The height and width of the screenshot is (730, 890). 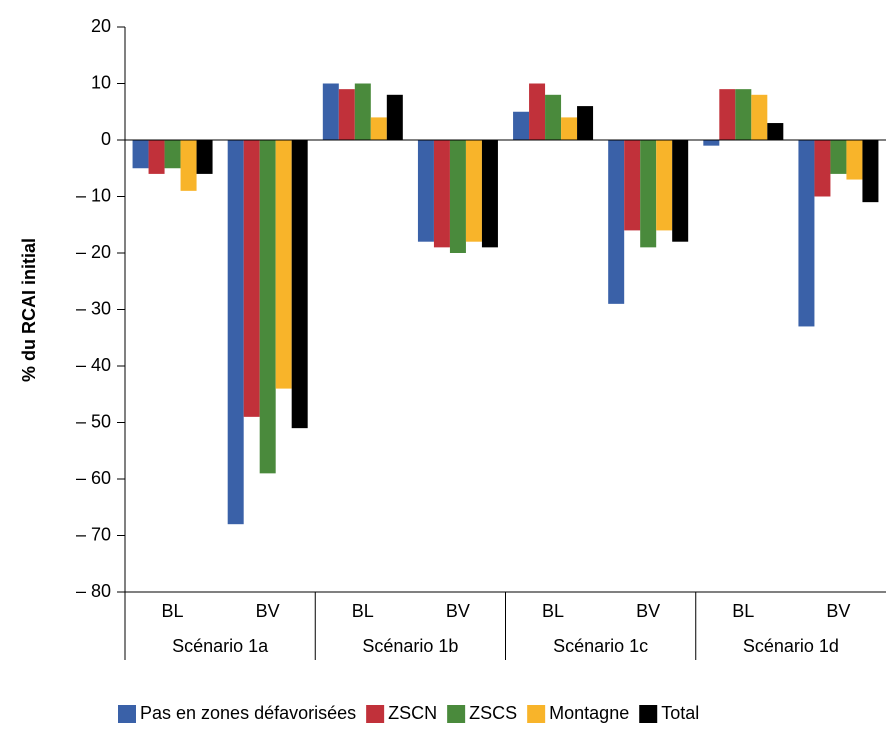 What do you see at coordinates (93, 252) in the screenshot?
I see `y-tick-label: – 20` at bounding box center [93, 252].